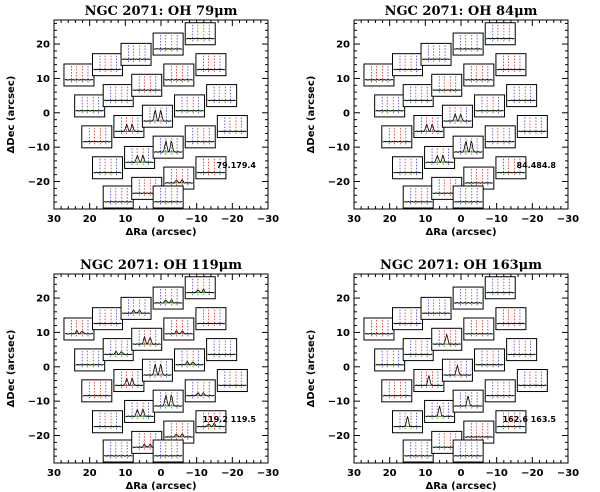  Describe the element at coordinates (461, 265) in the screenshot. I see `chart-title: NGC 2071: OH 163μm` at that location.